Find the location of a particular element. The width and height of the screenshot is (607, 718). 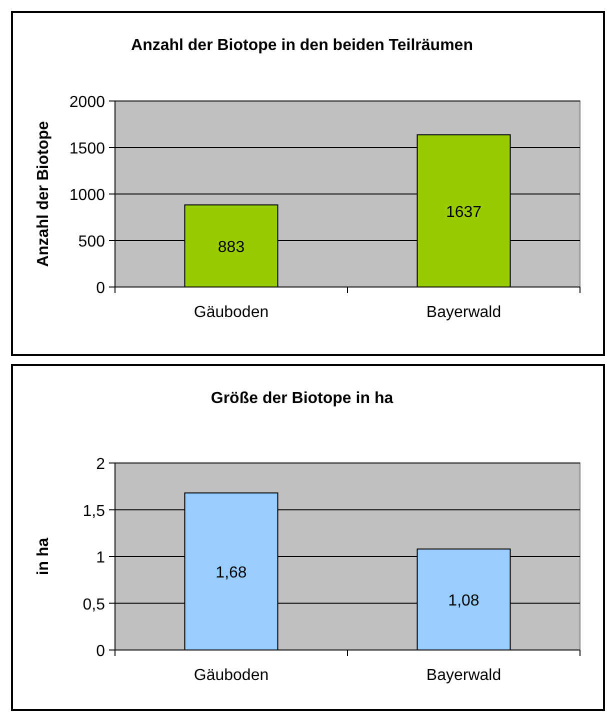

y-tick-label: 0,5 is located at coordinates (94, 605).